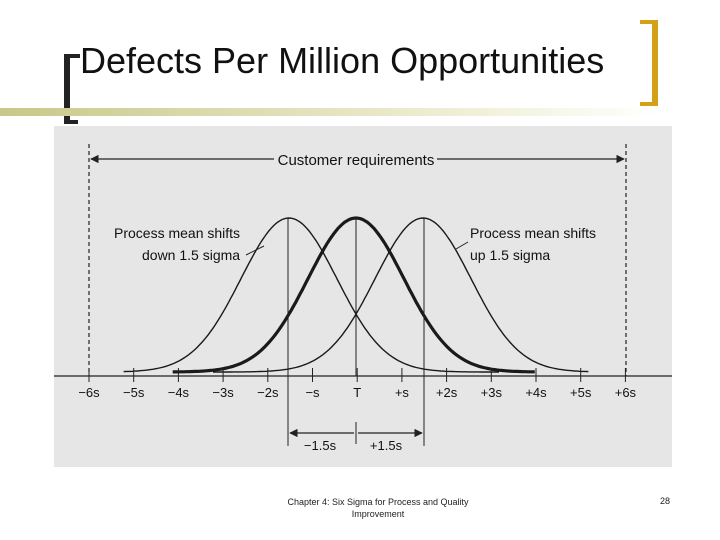 This screenshot has height=540, width=720. I want to click on axis-tick-label: +s, so click(402, 392).